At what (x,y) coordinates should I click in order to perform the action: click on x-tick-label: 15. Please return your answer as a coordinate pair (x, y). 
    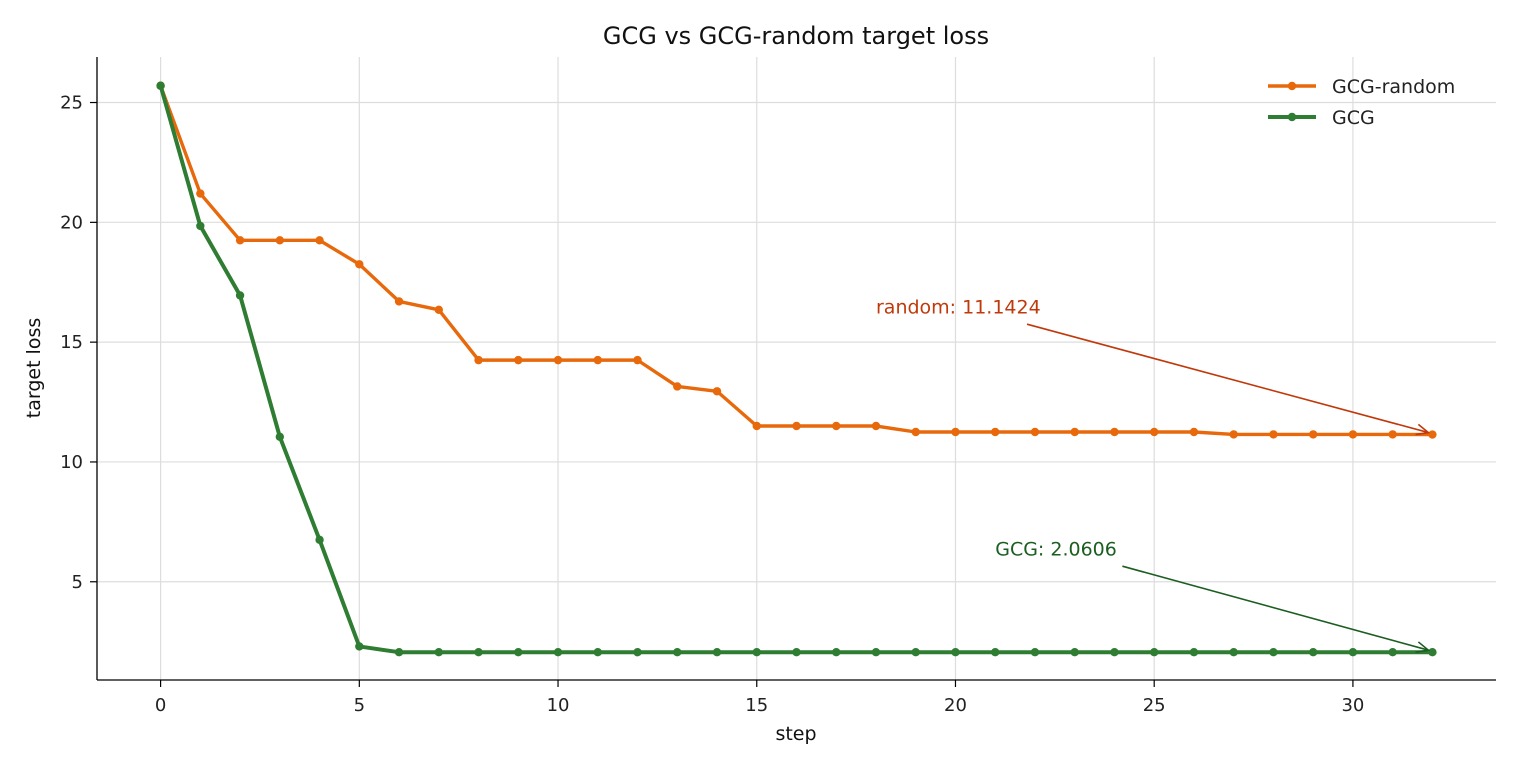
    Looking at the image, I should click on (756, 705).